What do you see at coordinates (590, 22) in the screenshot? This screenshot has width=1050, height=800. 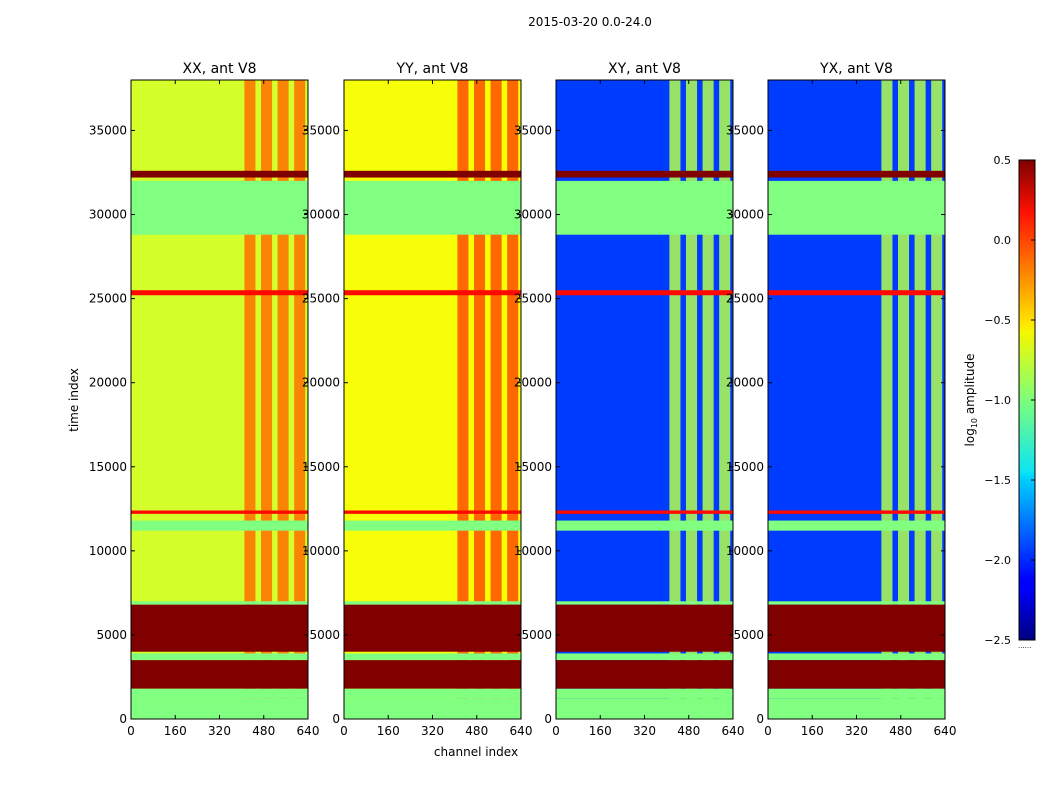 I see `figure-suptitle: 2015-03-20 0.0-24.0` at bounding box center [590, 22].